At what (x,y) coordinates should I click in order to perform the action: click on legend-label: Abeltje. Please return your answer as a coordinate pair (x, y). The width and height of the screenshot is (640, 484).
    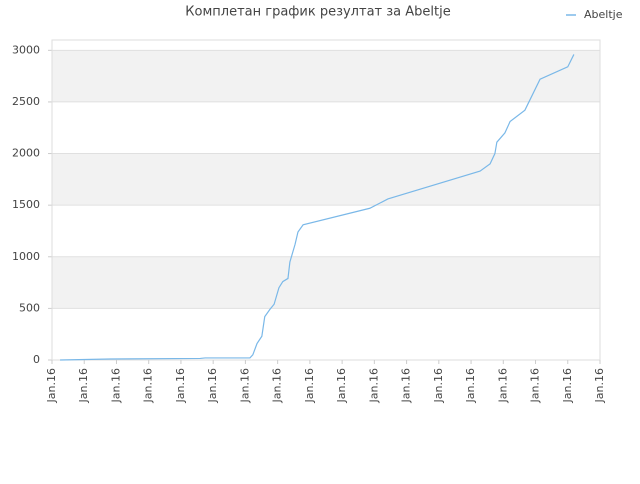
    Looking at the image, I should click on (603, 14).